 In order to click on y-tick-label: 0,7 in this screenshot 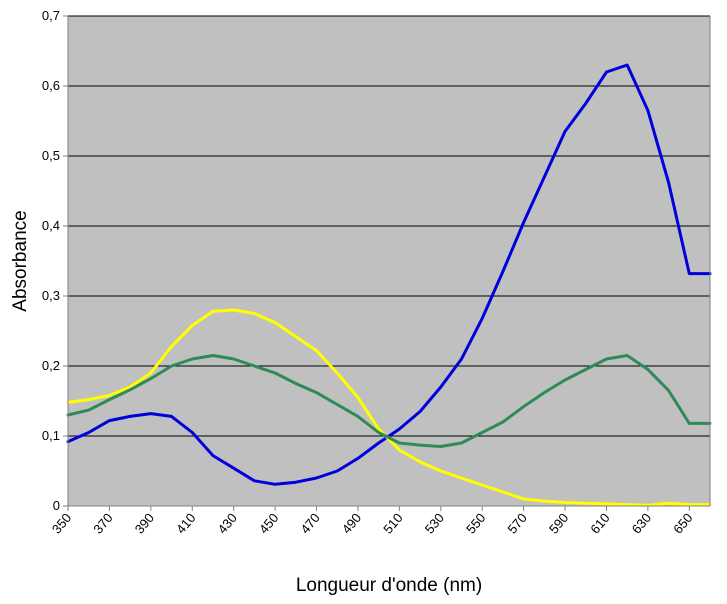, I will do `click(51, 15)`.